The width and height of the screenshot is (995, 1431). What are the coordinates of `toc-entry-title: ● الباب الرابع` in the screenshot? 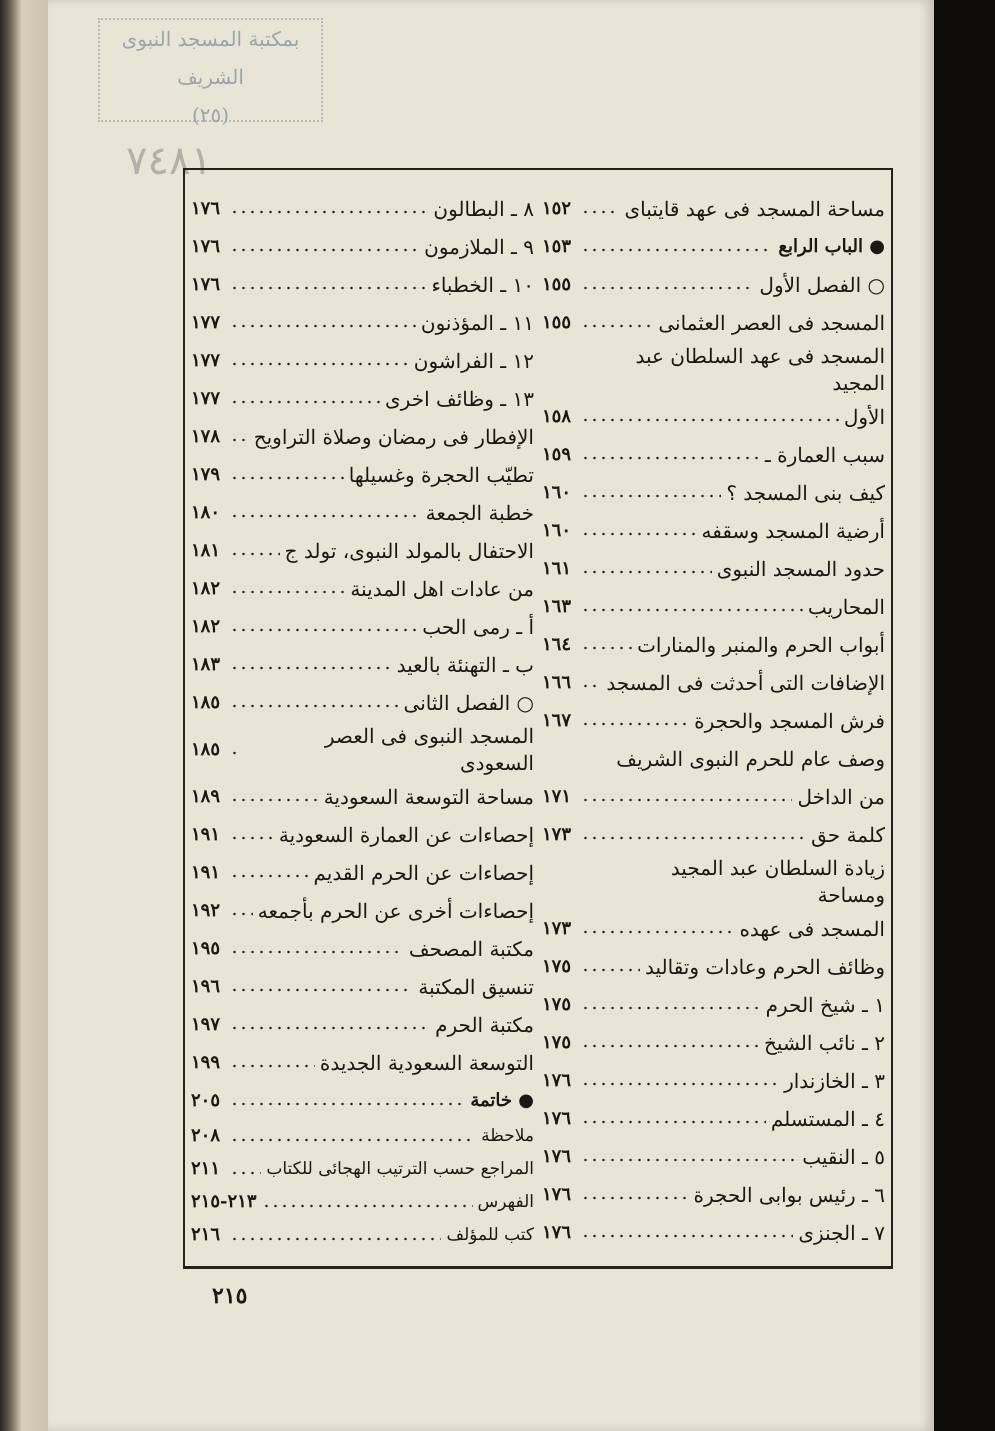 It's located at (831, 246).